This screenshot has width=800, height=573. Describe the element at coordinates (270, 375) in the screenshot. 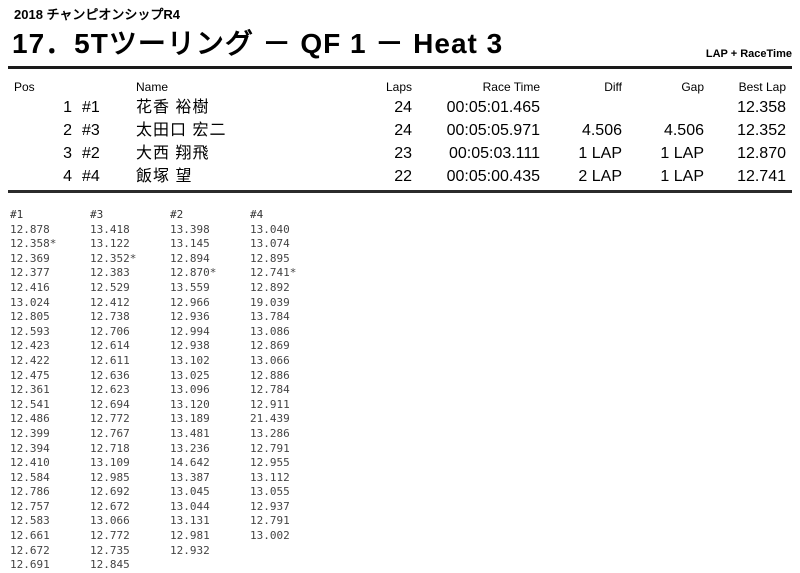

I see `laptime-cell: 12.886` at that location.